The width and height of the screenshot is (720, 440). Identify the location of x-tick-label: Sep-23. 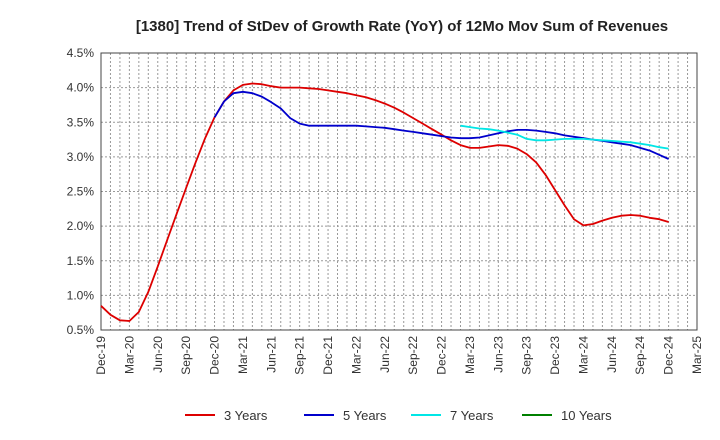
(527, 355).